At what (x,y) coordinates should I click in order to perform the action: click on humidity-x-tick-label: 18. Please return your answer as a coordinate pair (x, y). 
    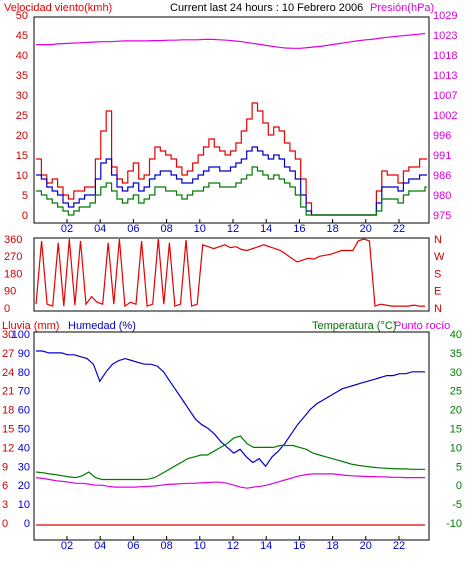
    Looking at the image, I should click on (332, 546).